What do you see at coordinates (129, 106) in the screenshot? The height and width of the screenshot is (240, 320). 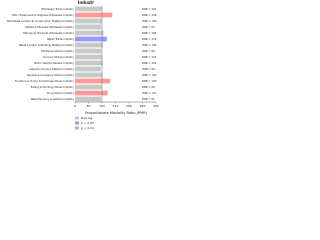 I see `x-tick-label: 200` at bounding box center [129, 106].